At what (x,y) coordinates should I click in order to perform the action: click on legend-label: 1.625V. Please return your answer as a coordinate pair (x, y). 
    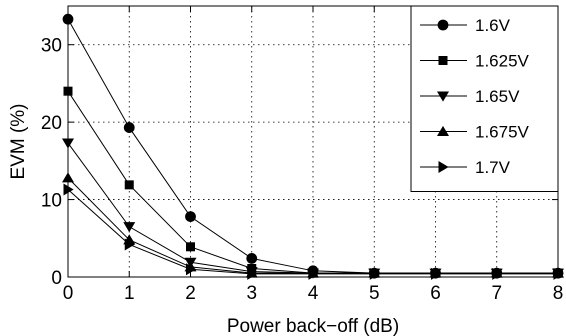
    Looking at the image, I should click on (502, 61).